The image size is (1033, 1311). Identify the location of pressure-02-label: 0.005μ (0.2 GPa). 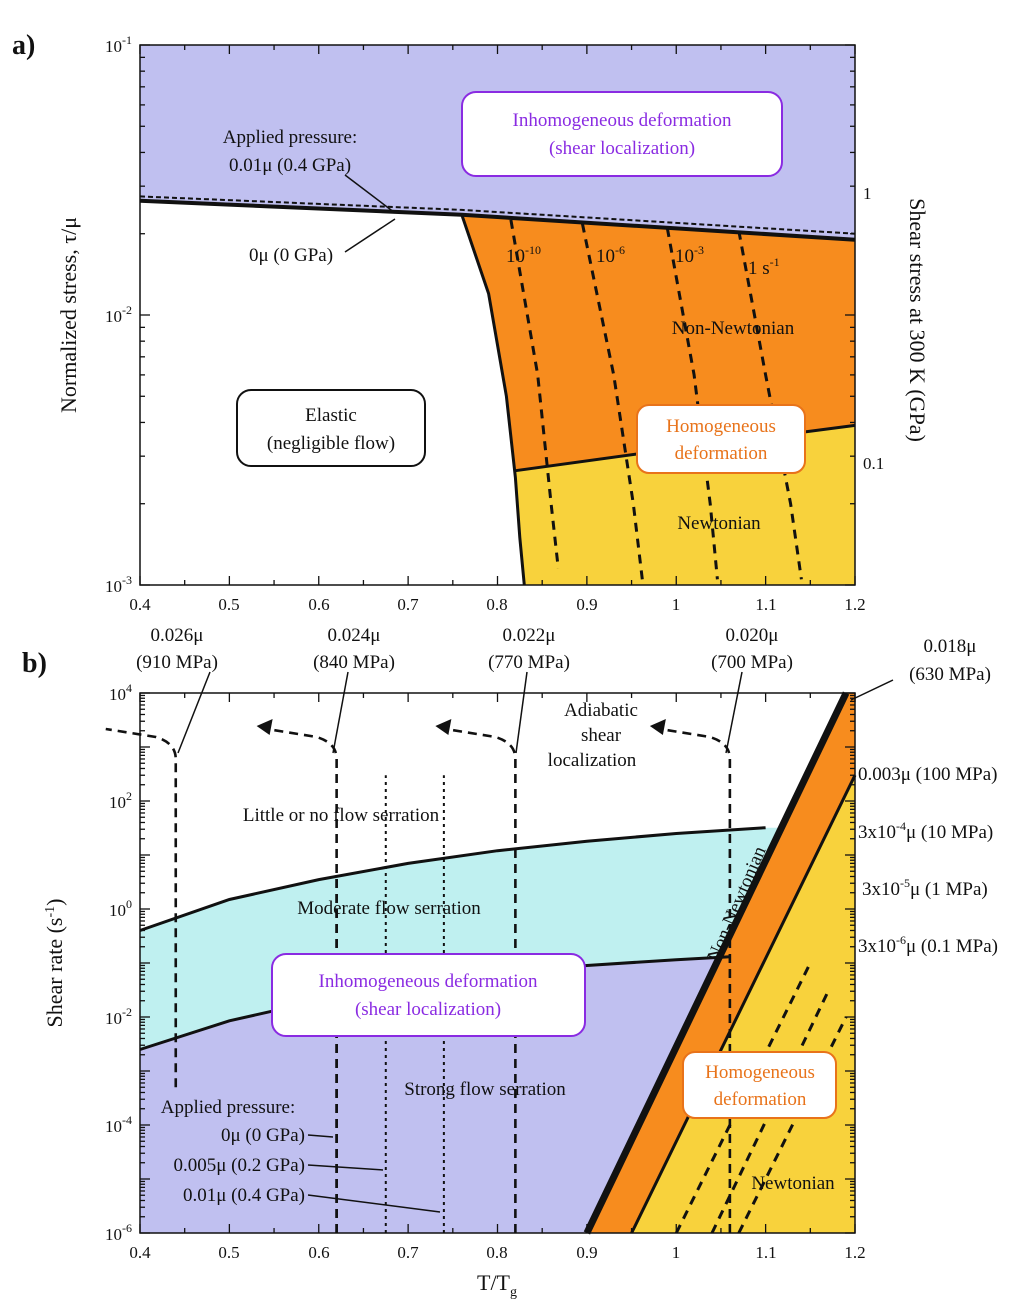
(239, 1165).